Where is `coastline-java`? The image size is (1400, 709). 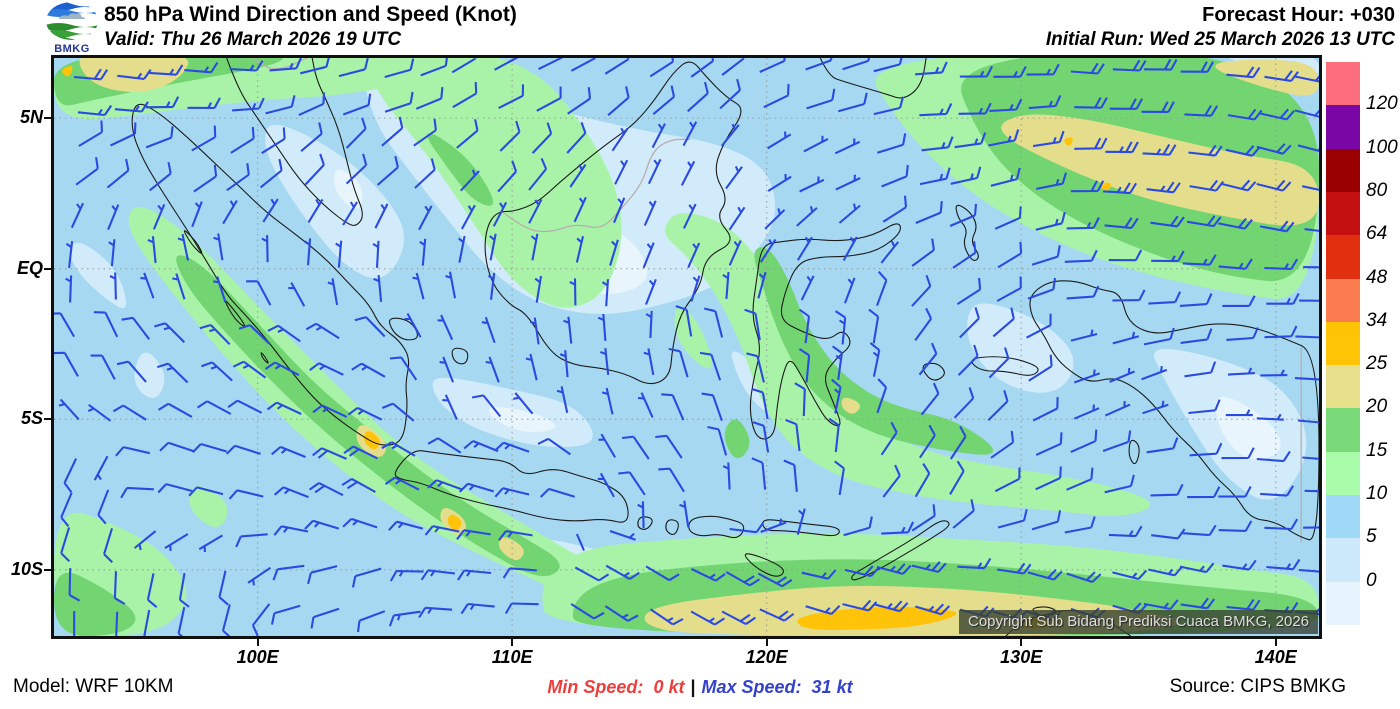
coastline-java is located at coordinates (511, 486).